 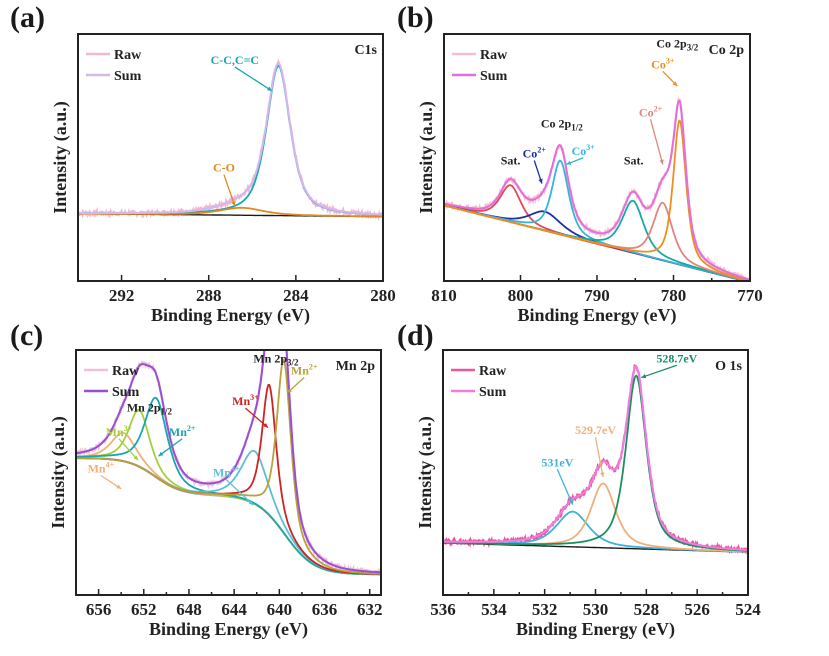 I want to click on region-label: O 1s, so click(x=728, y=366).